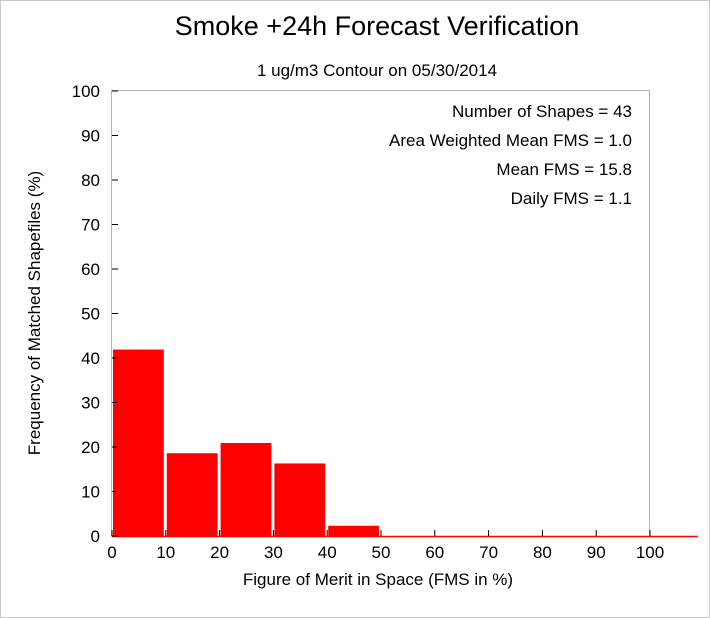  What do you see at coordinates (90, 136) in the screenshot?
I see `y-tick-label: 90` at bounding box center [90, 136].